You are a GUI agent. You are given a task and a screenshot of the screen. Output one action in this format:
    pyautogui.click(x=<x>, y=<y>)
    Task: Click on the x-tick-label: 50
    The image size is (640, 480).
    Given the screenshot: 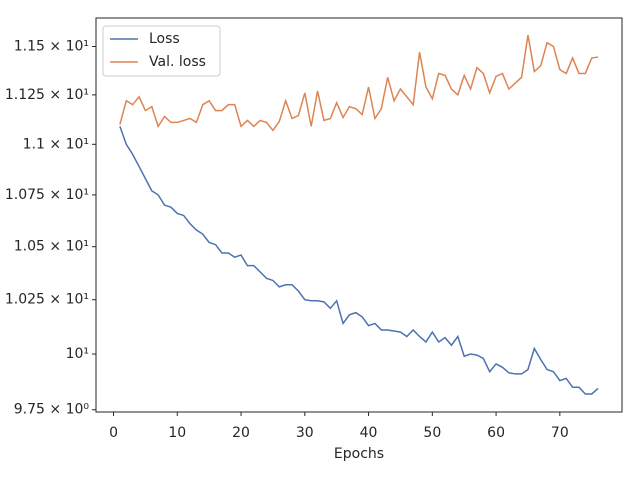 What is the action you would take?
    pyautogui.click(x=432, y=433)
    